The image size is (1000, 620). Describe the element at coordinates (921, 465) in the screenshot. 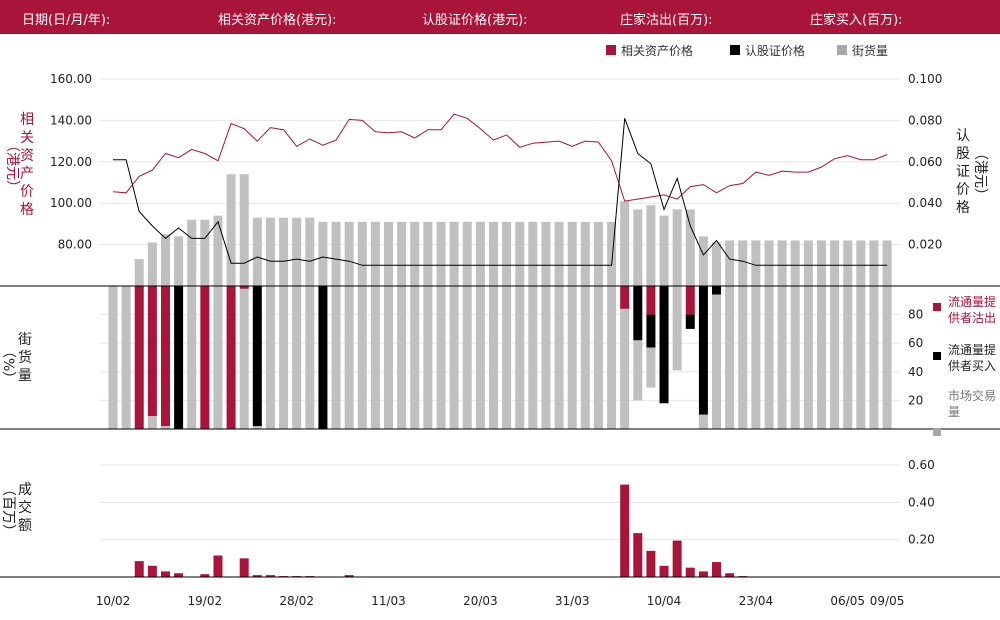

I see `turnover-tick-label: 0.60` at that location.